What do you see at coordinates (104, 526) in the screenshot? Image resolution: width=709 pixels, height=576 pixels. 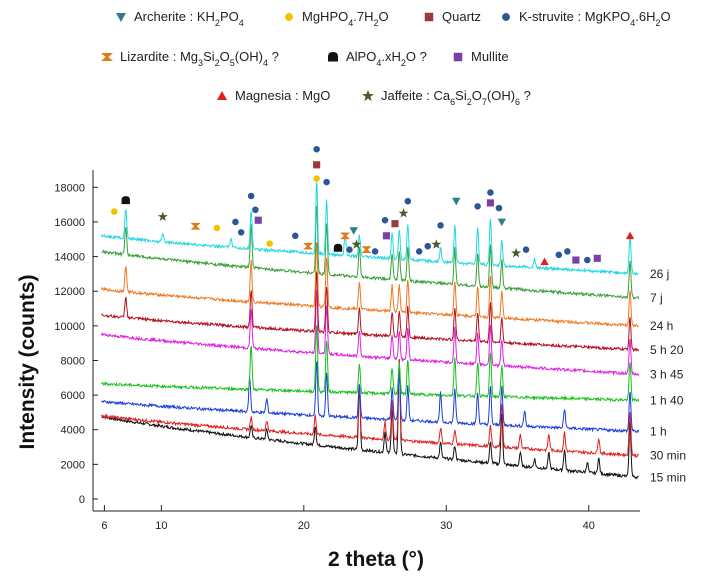 I see `x-tick-label: 6` at bounding box center [104, 526].